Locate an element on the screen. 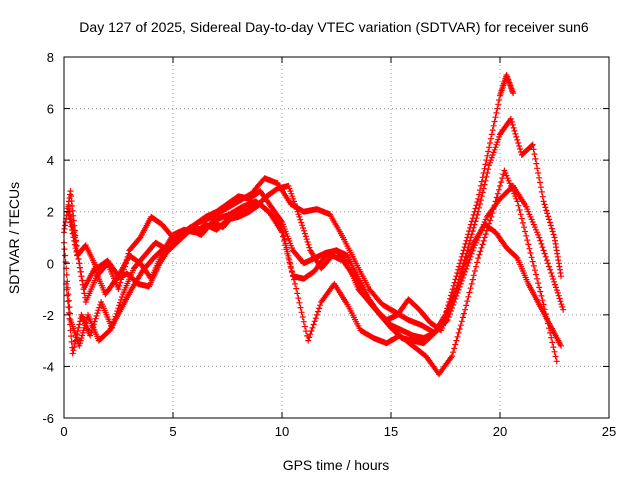  y-tick-label: 0 is located at coordinates (50, 263).